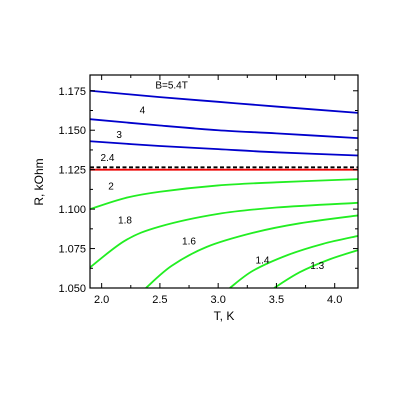 The height and width of the screenshot is (400, 400). I want to click on curve-label-1-8: 1.8, so click(125, 220).